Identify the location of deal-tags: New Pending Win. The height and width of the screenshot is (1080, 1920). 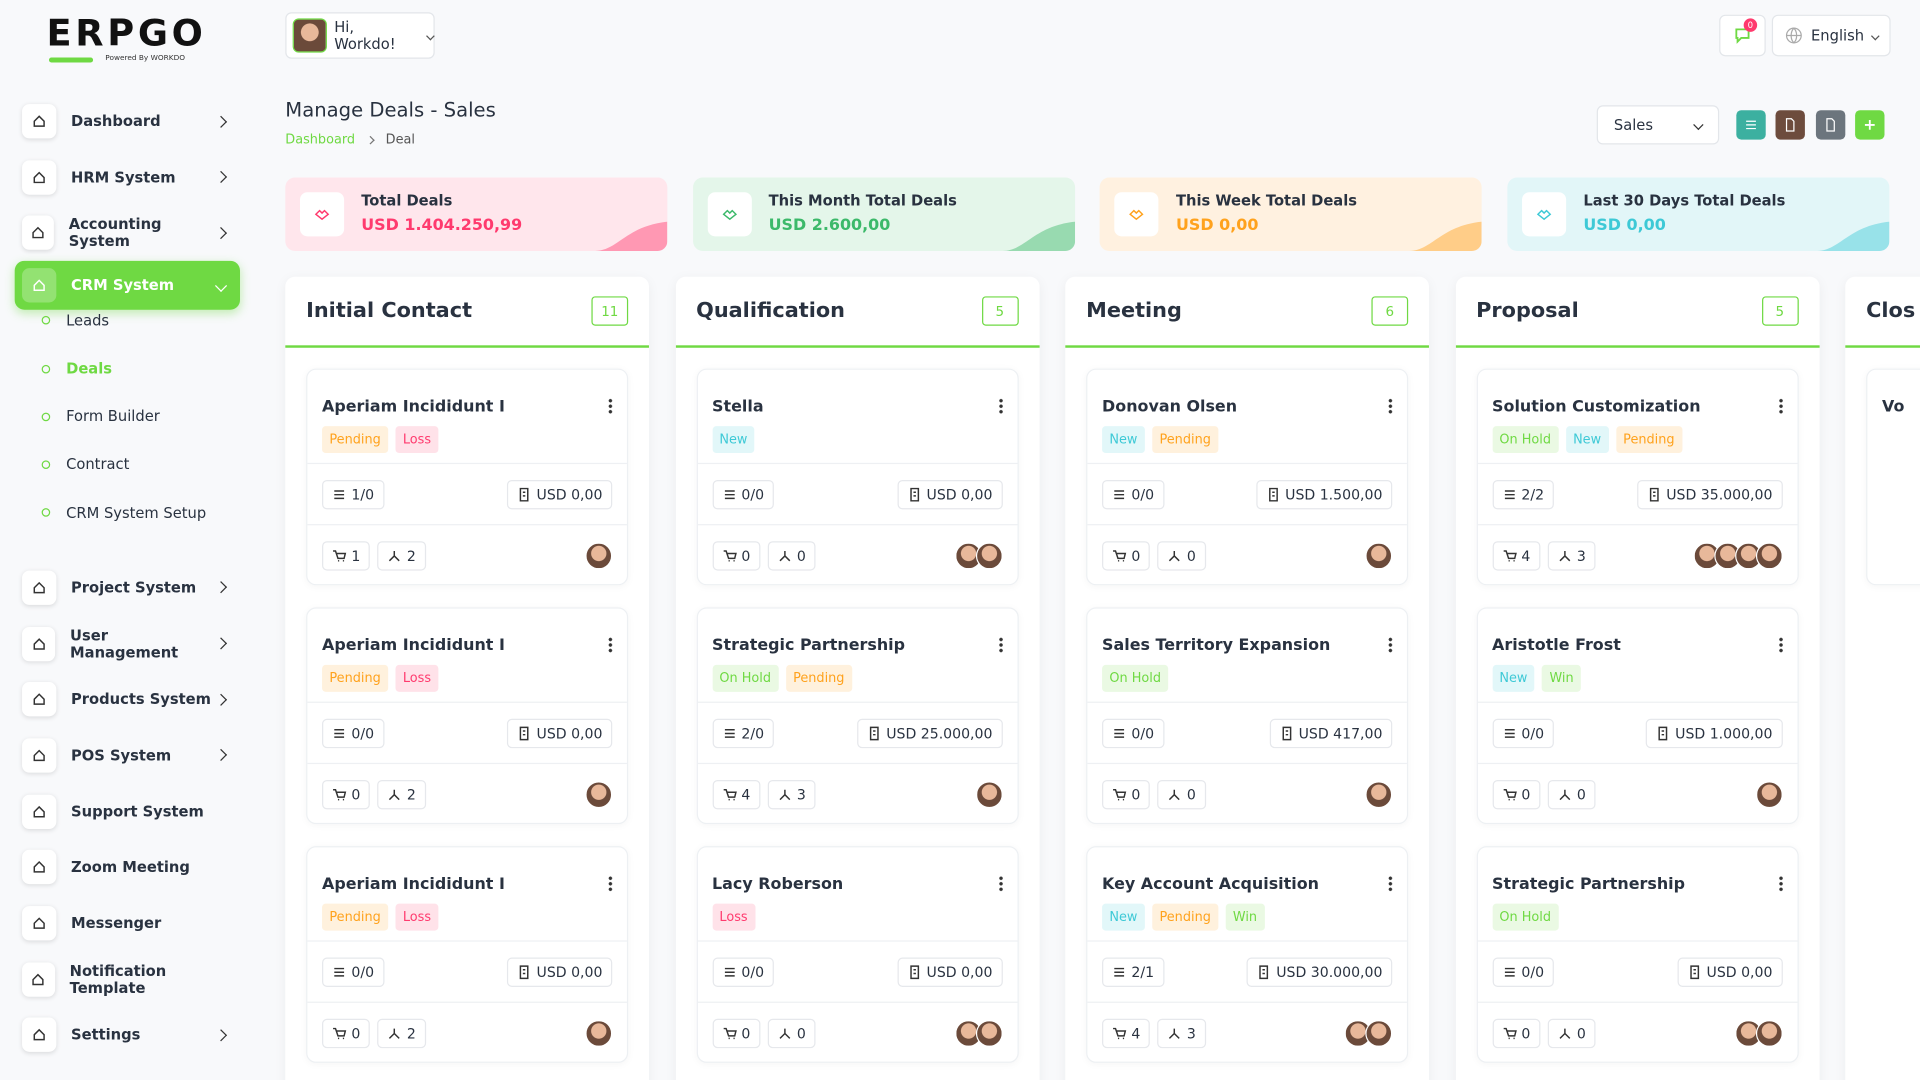
(1247, 917).